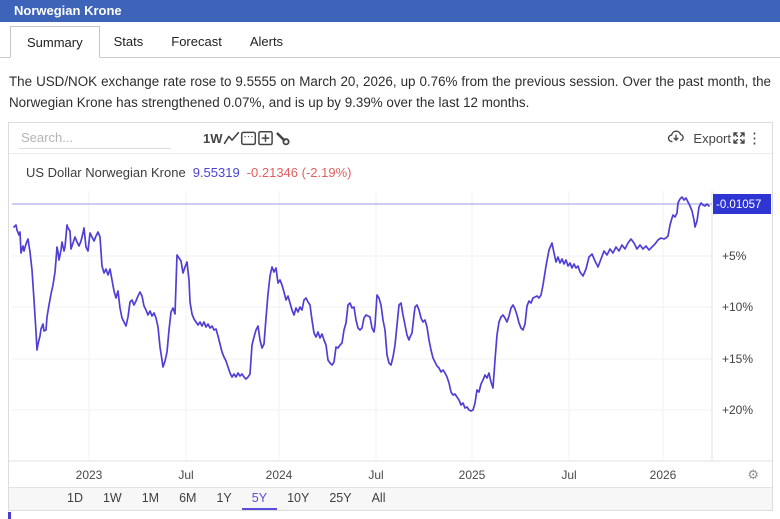 This screenshot has height=519, width=780. I want to click on interval-selector: 1W, so click(213, 138).